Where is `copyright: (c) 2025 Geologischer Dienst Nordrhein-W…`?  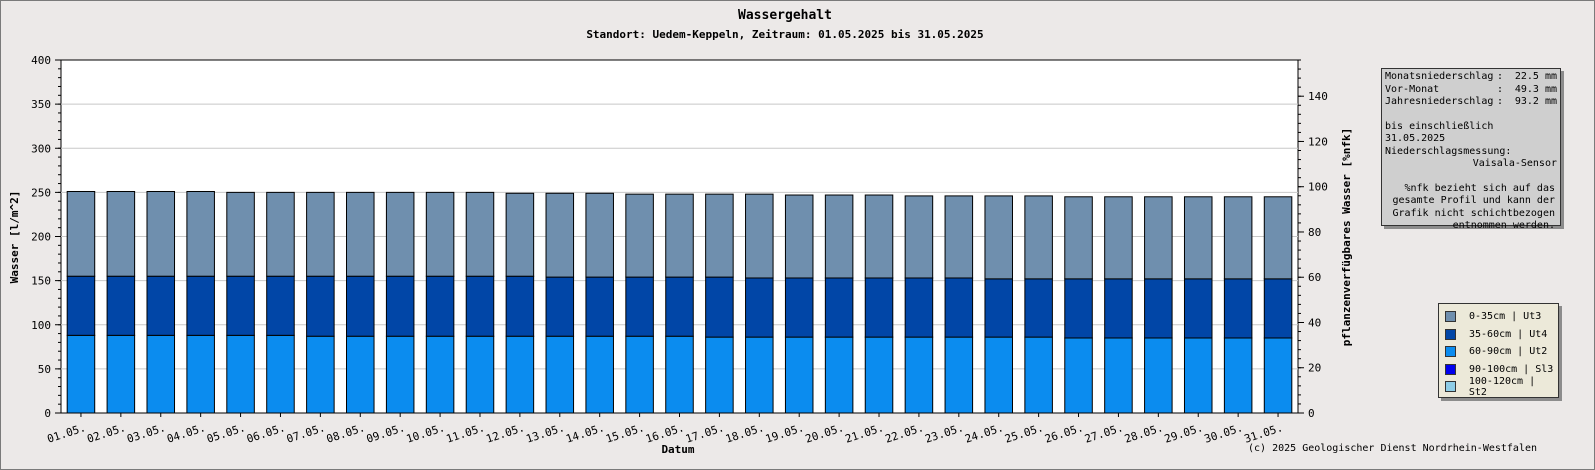 copyright: (c) 2025 Geologischer Dienst Nordrhein-W… is located at coordinates (1392, 448).